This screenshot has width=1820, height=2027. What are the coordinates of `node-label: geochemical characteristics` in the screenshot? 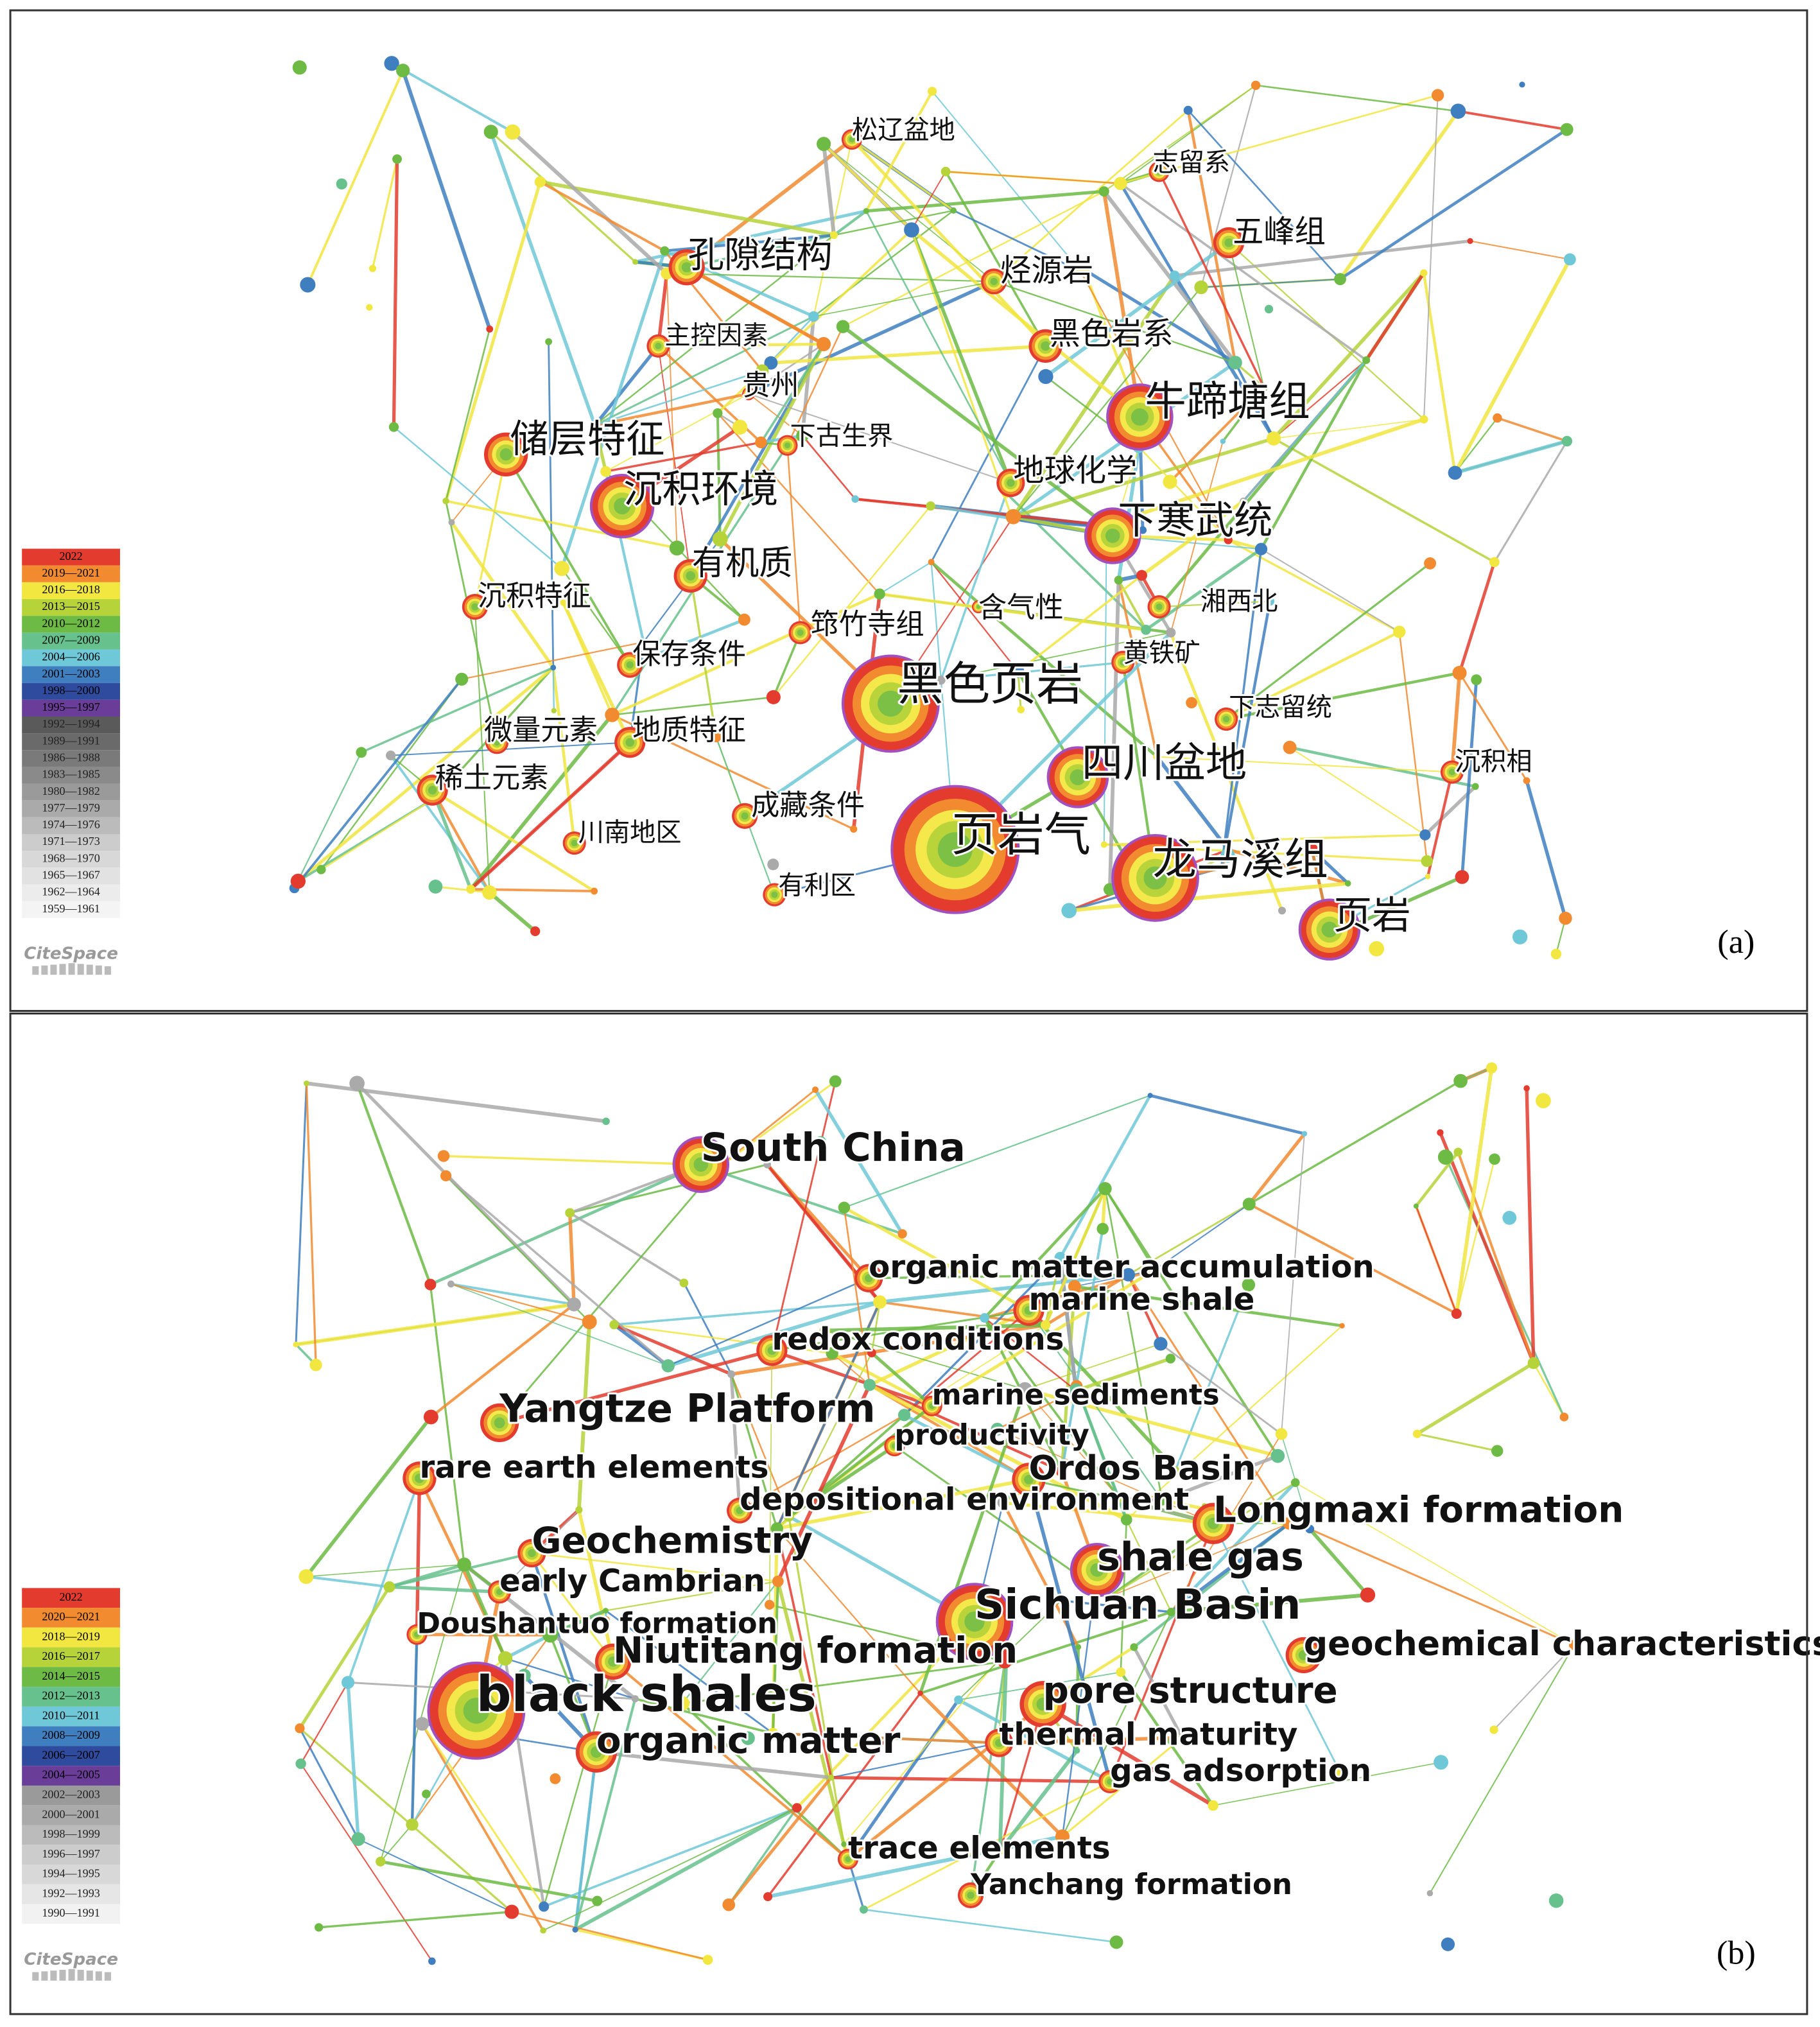 It's located at (1562, 1644).